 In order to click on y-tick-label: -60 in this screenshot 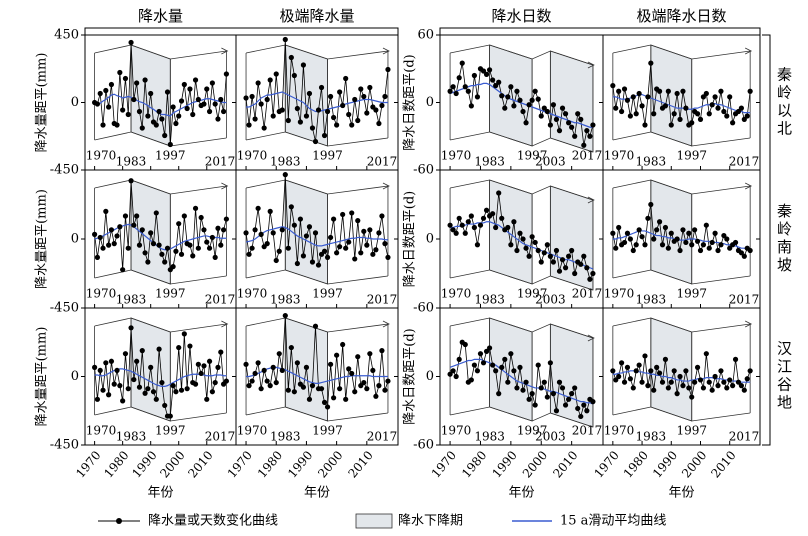, I will do `click(423, 308)`.